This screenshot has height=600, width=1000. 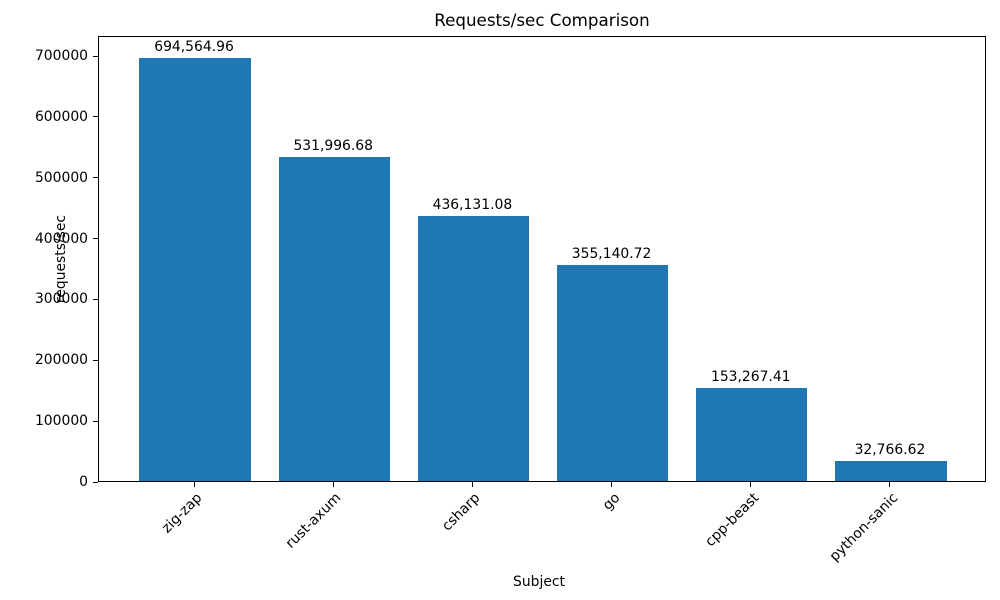 I want to click on bar-go, so click(x=612, y=372).